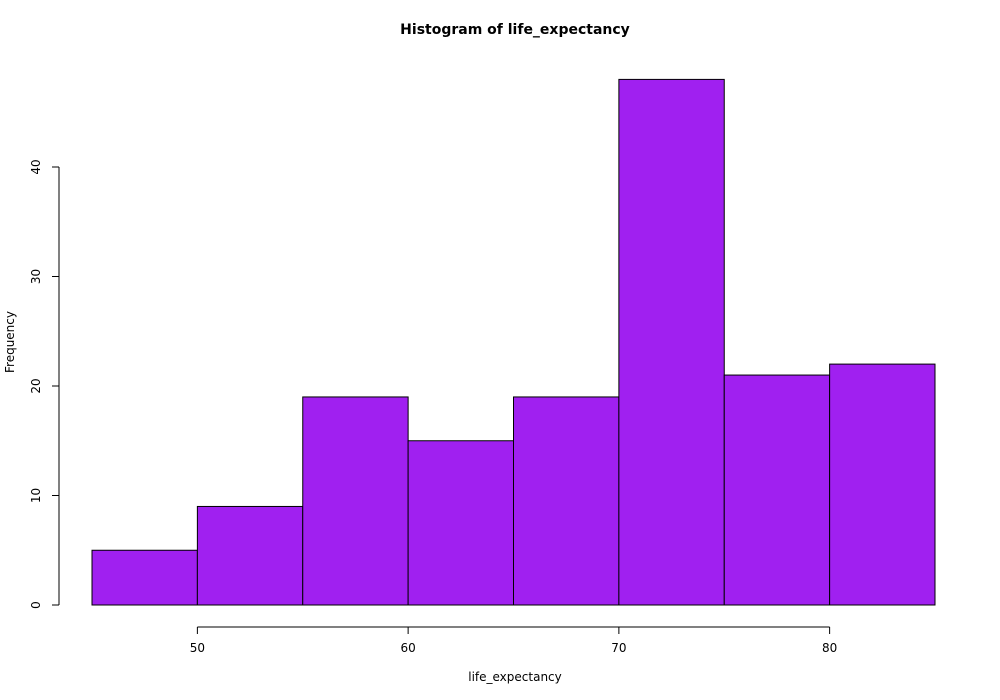 This screenshot has width=1000, height=700. I want to click on x-tick-label: 50, so click(197, 648).